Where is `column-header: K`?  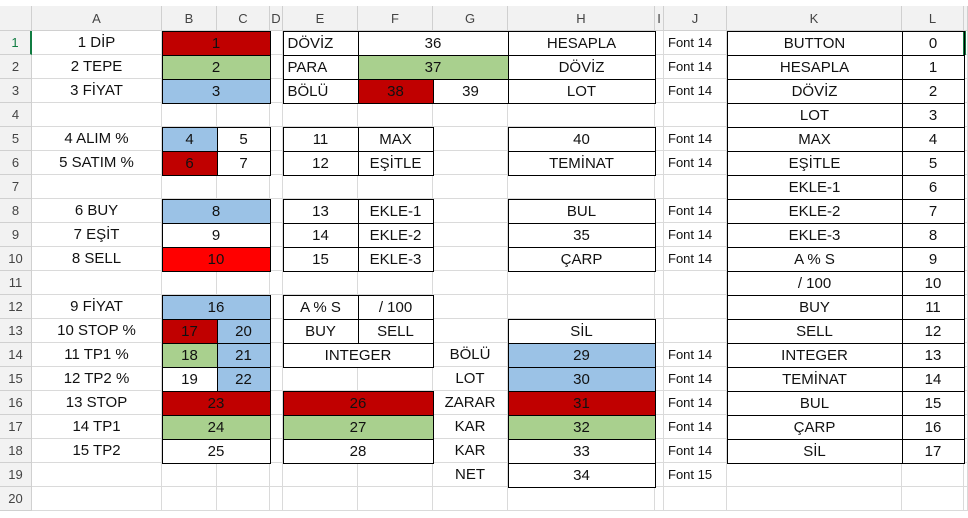
column-header: K is located at coordinates (814, 18).